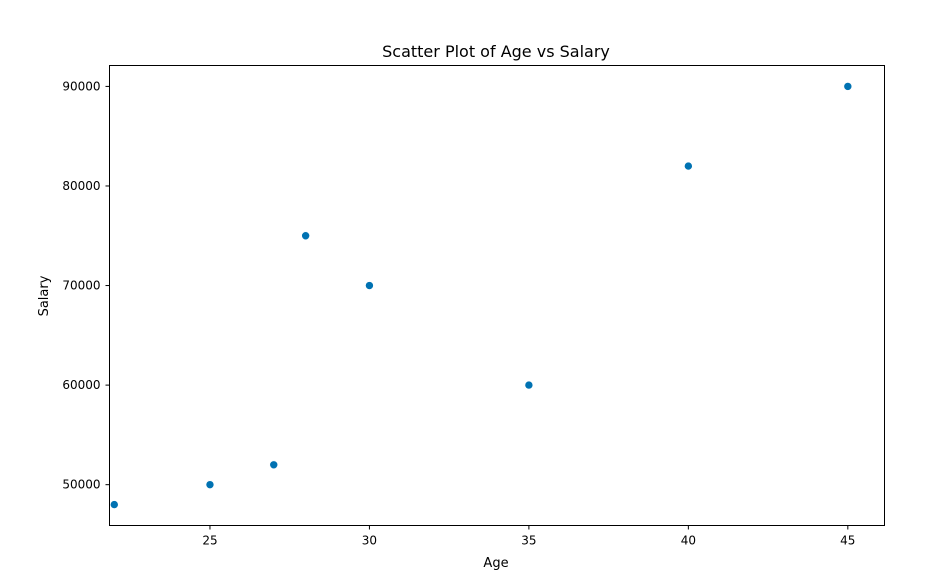  I want to click on chart-title: Scatter Plot of Age vs Salary, so click(496, 51).